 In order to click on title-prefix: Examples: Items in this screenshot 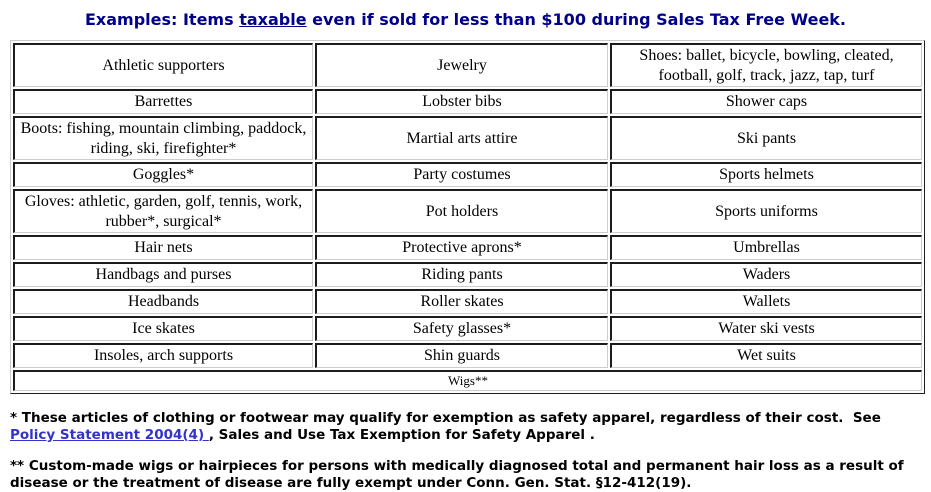, I will do `click(162, 19)`.